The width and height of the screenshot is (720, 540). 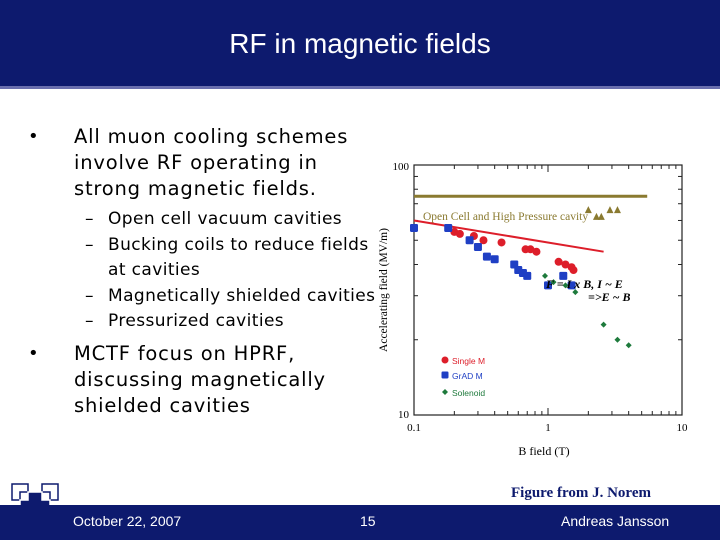 I want to click on x-tick-label: 1, so click(x=548, y=428).